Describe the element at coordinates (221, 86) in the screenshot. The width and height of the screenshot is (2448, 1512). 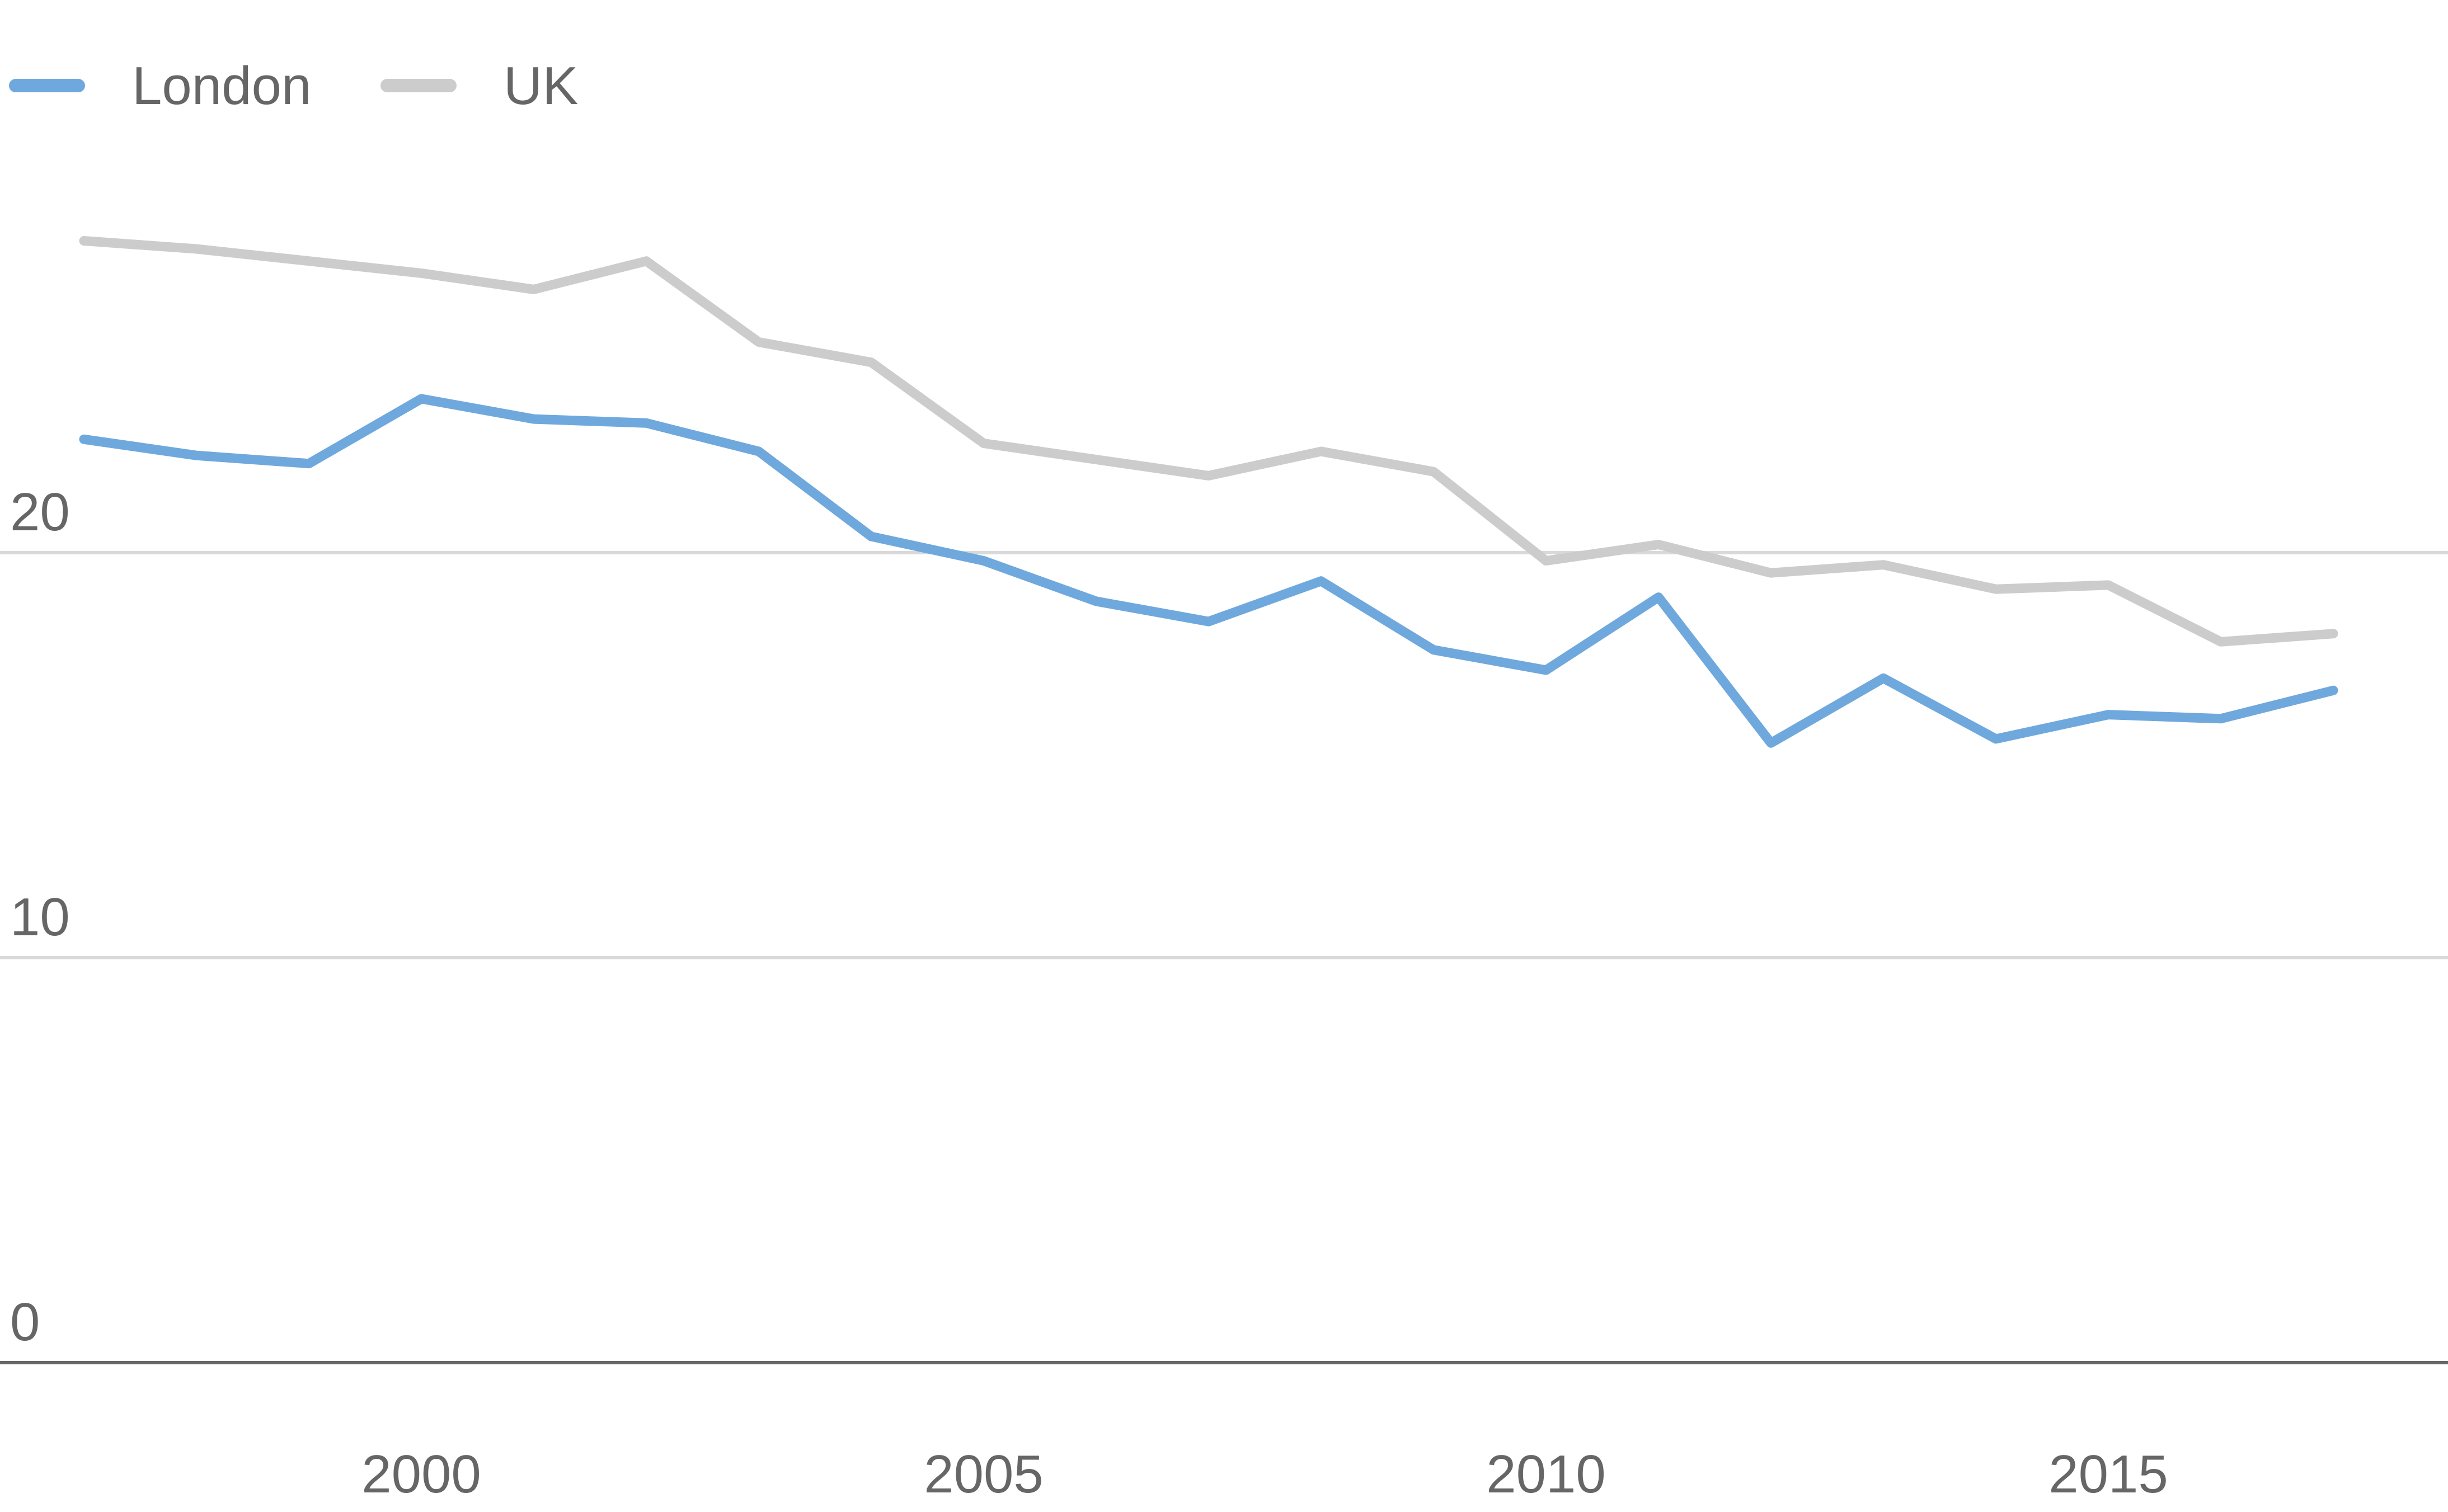
I see `legend-label-london: London` at that location.